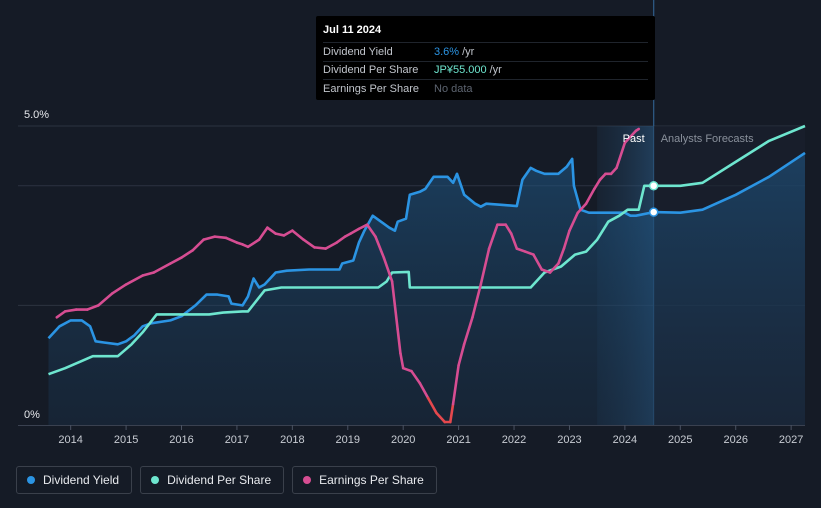 The width and height of the screenshot is (821, 508). I want to click on legend-earnings-per-share: Earnings Per Share, so click(364, 480).